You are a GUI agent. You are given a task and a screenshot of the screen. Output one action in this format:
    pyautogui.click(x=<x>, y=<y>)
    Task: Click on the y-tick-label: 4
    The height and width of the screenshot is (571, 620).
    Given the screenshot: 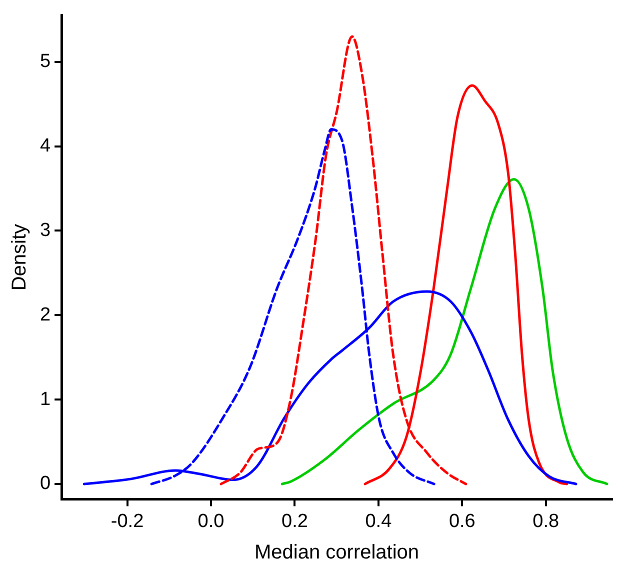 What is the action you would take?
    pyautogui.click(x=45, y=146)
    